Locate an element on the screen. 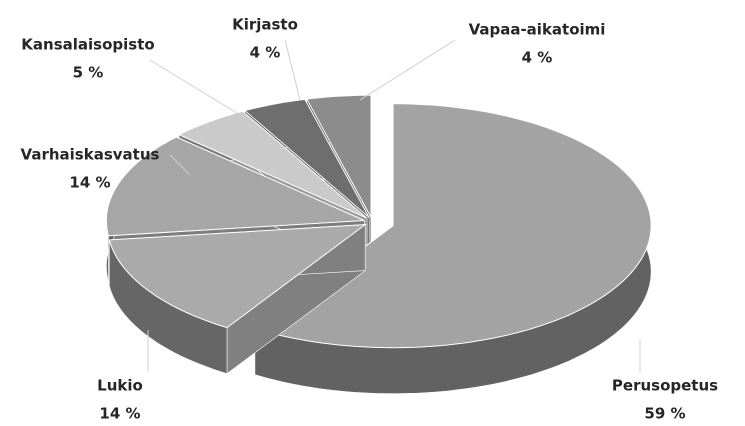 Image resolution: width=745 pixels, height=426 pixels. category-label: Perusopetus is located at coordinates (665, 386).